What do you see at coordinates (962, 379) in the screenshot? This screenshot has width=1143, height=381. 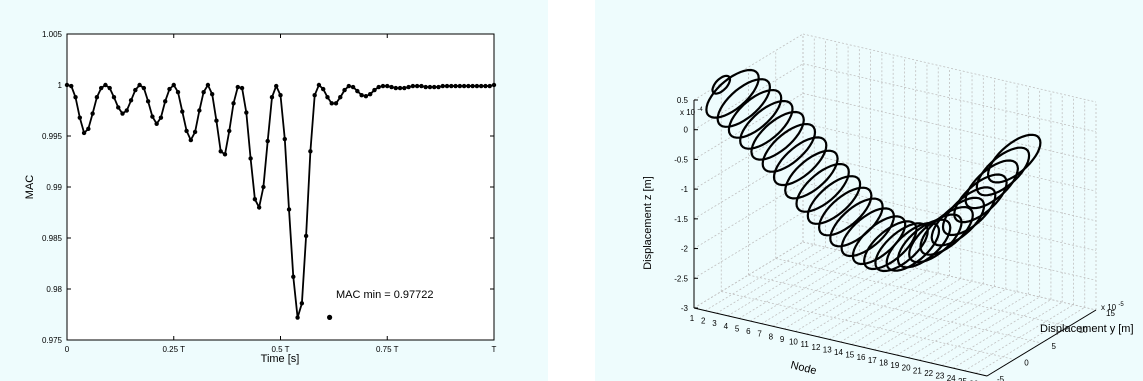 I see `node-tick-label: 25` at bounding box center [962, 379].